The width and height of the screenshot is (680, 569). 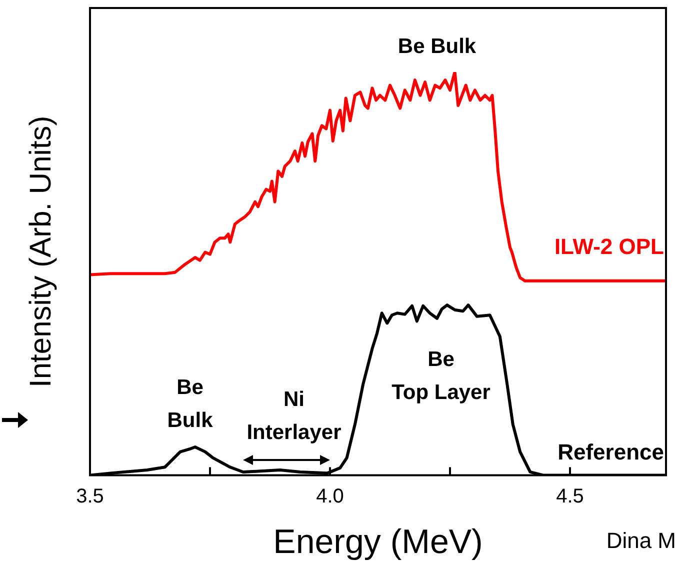 I want to click on annotation: Be Top Layer, so click(x=441, y=376).